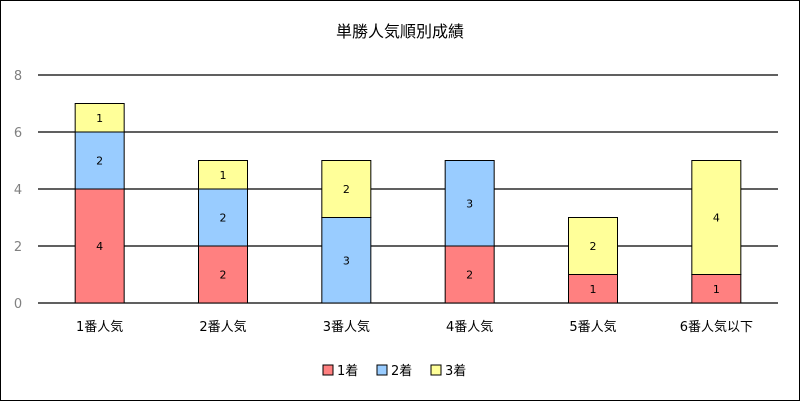  I want to click on x-category-label: 1番人気, so click(99, 327).